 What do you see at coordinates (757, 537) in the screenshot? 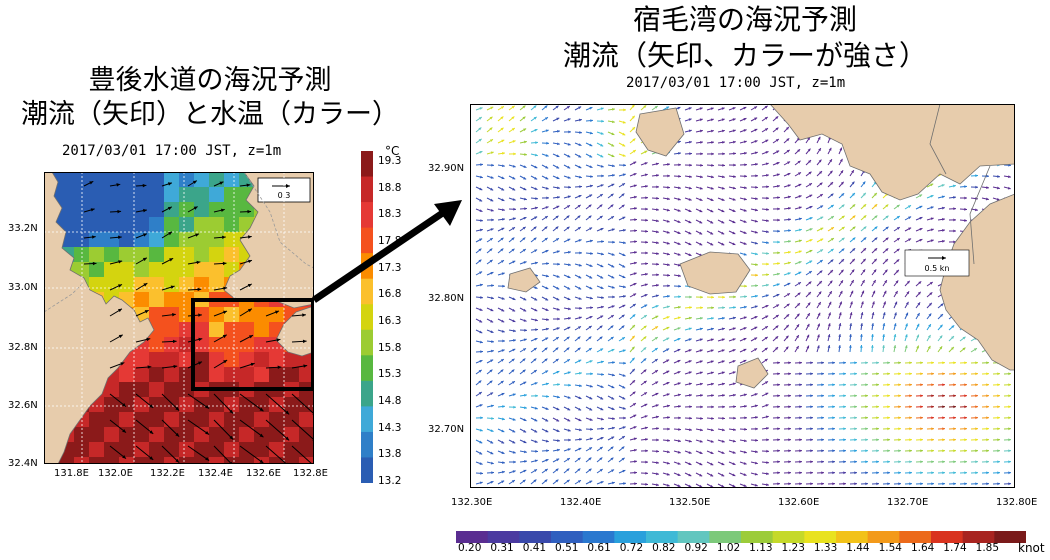
I see `colorbar-swatch` at bounding box center [757, 537].